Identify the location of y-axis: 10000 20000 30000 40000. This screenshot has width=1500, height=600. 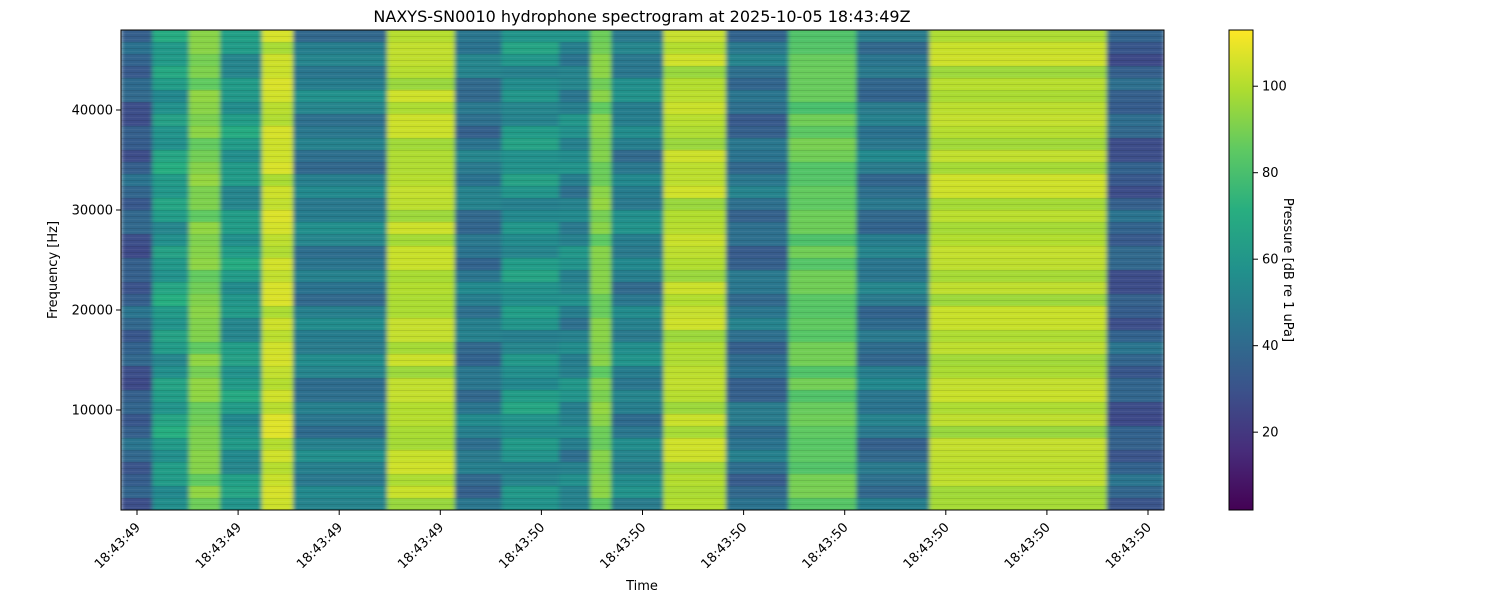
(96, 261).